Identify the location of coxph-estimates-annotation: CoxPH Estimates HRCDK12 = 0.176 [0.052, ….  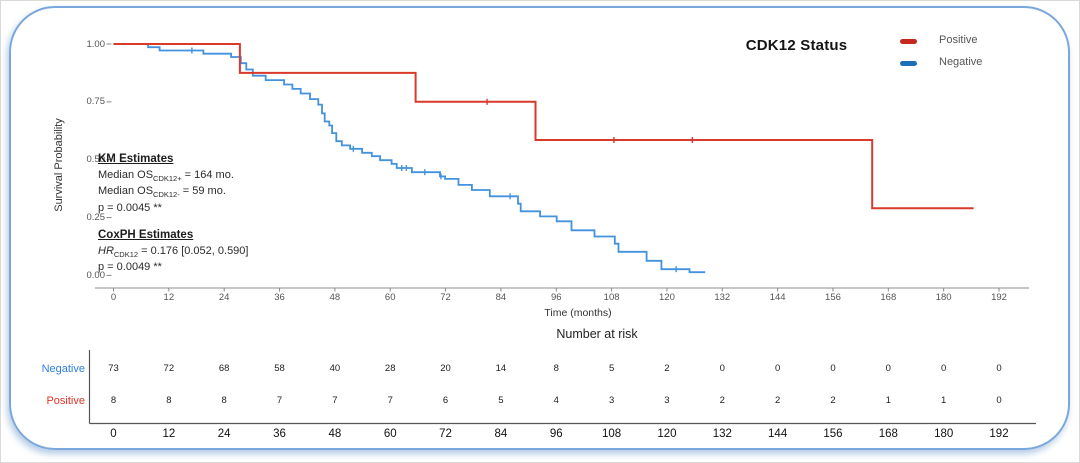
(173, 252).